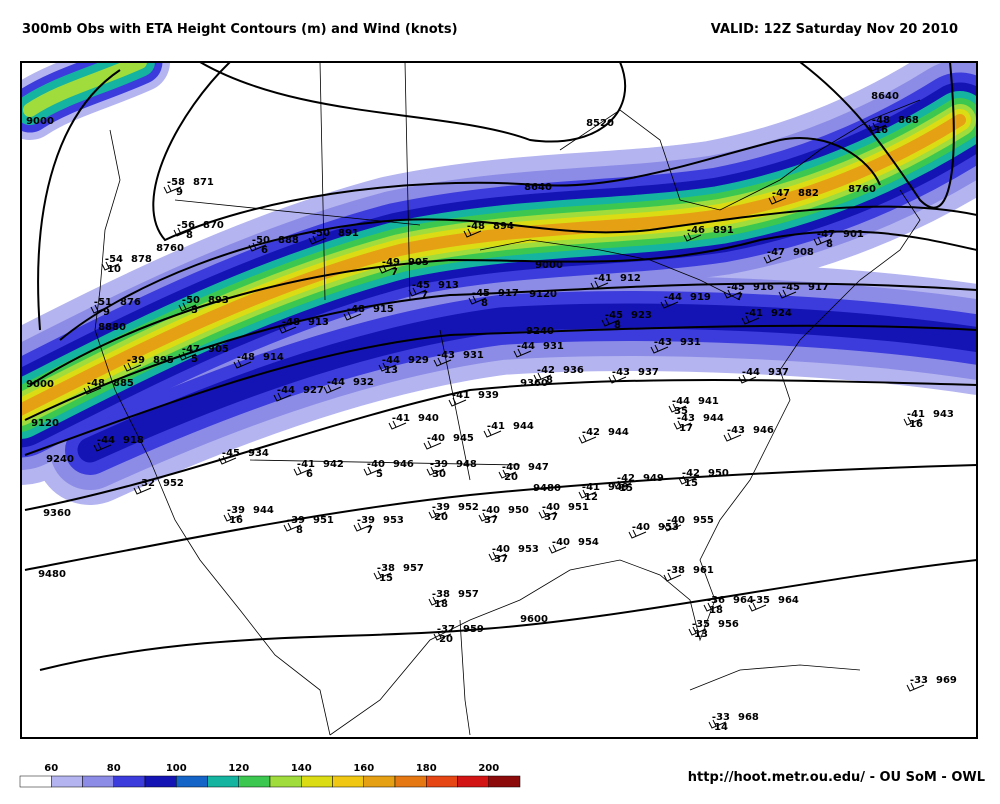  I want to click on station-height: 894, so click(503, 226).